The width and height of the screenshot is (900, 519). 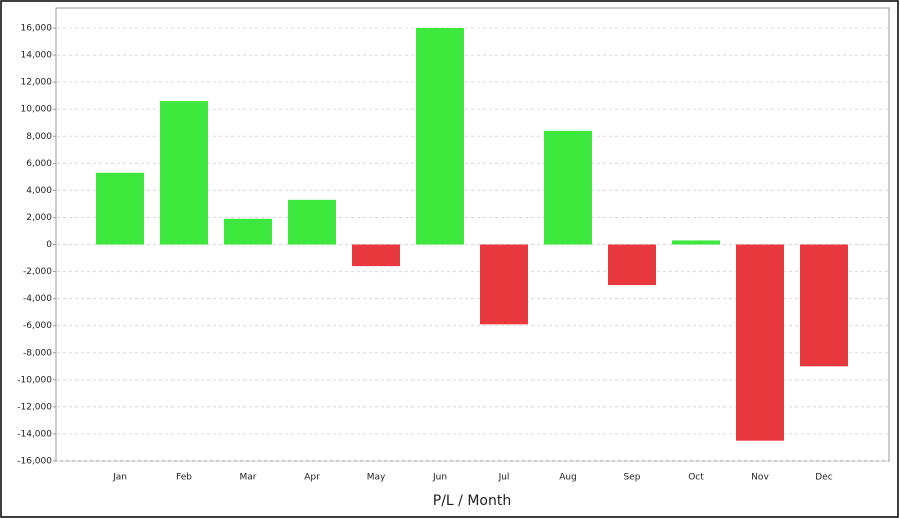 I want to click on x-tick-label: May, so click(x=376, y=478).